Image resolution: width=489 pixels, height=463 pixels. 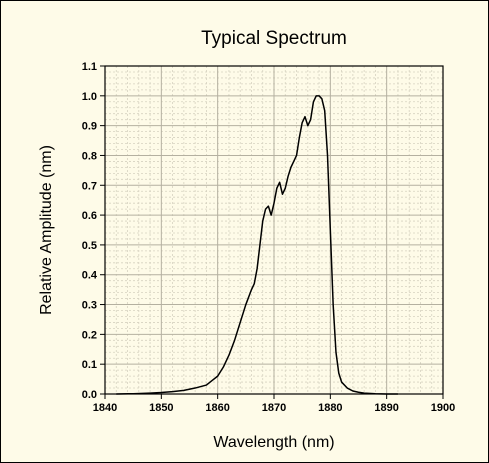 I want to click on y-tick-labels: 0.0 0.1 0.2 0.3 0.4 0.5 0.6 0.7 0.8 0.9 1.0 1.1, so click(x=90, y=231).